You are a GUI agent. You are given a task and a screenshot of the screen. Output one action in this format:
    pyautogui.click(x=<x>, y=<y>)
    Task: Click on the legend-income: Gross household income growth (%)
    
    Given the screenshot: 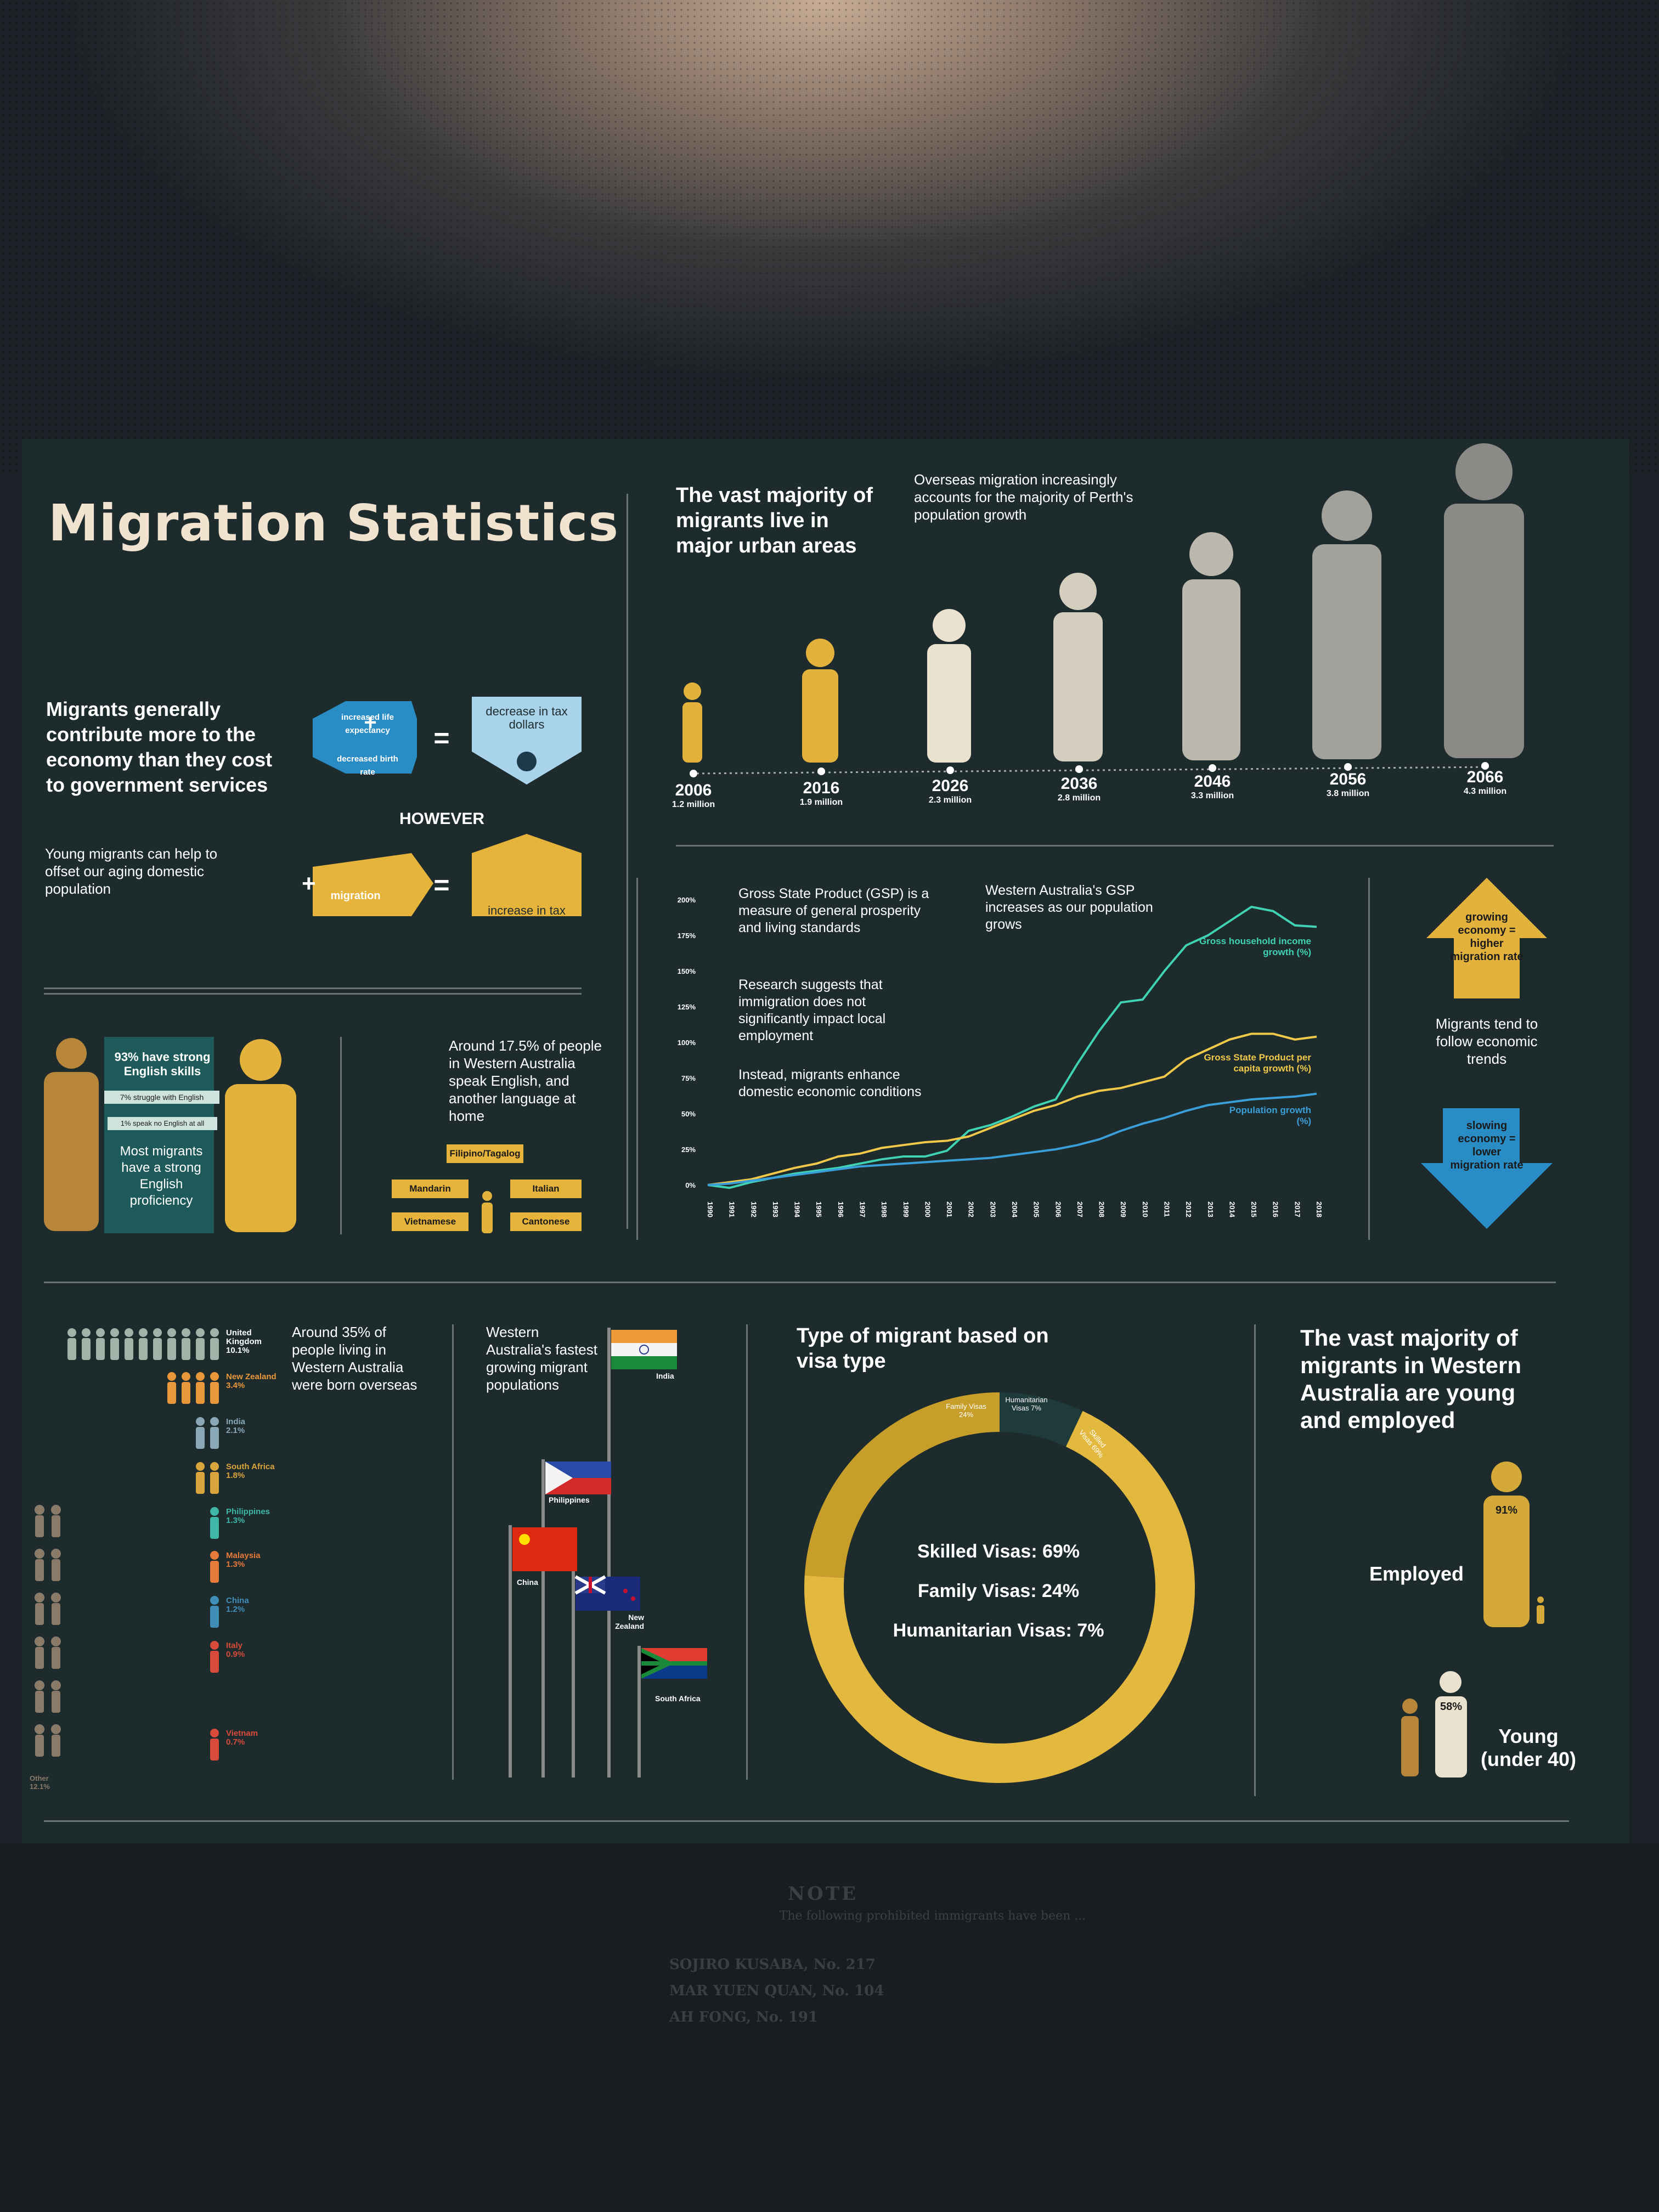 What is the action you would take?
    pyautogui.click(x=1255, y=947)
    